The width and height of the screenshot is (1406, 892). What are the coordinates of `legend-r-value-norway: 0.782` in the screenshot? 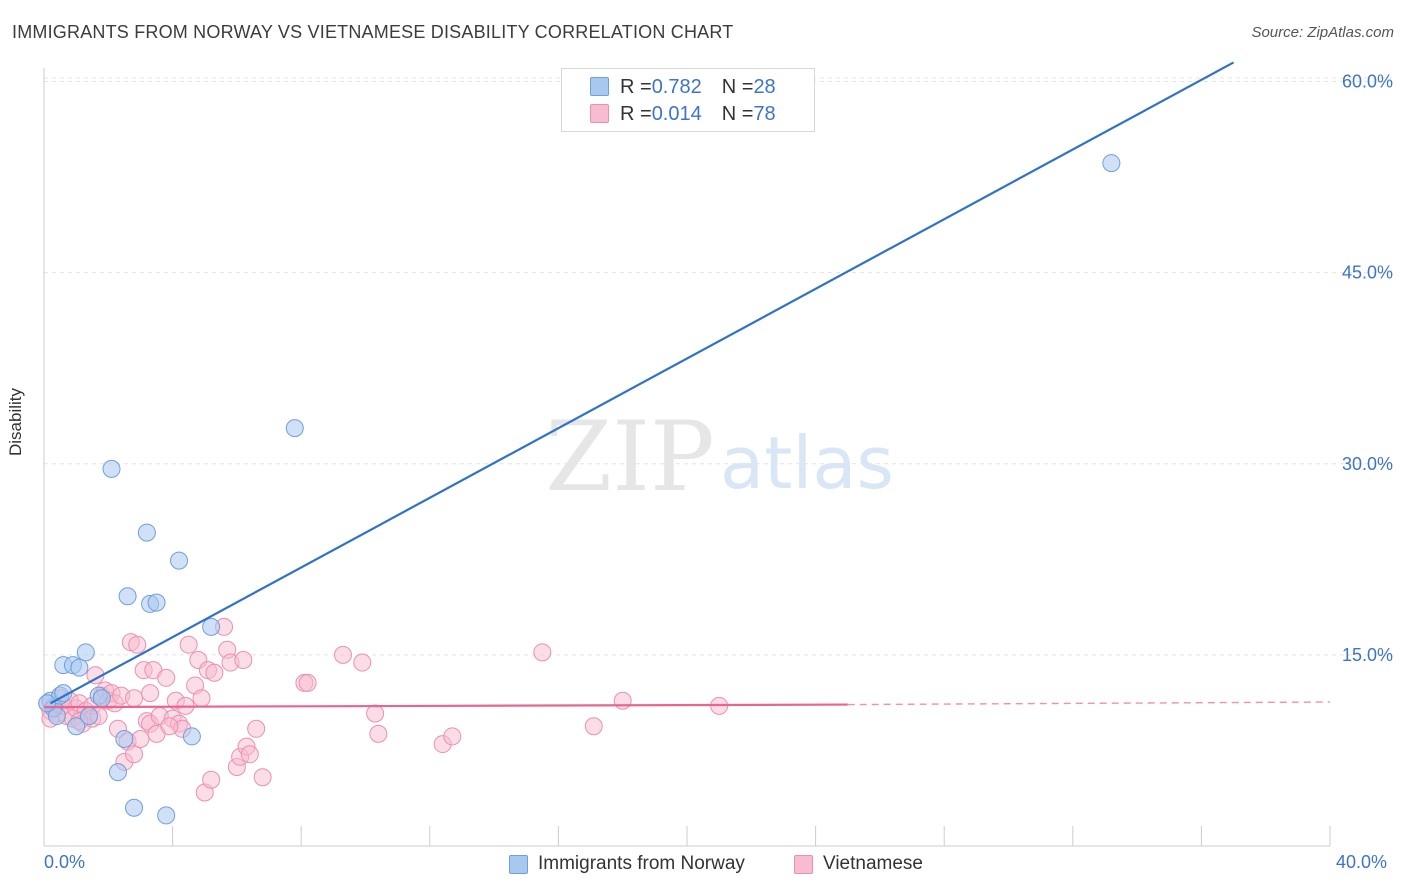 It's located at (676, 86).